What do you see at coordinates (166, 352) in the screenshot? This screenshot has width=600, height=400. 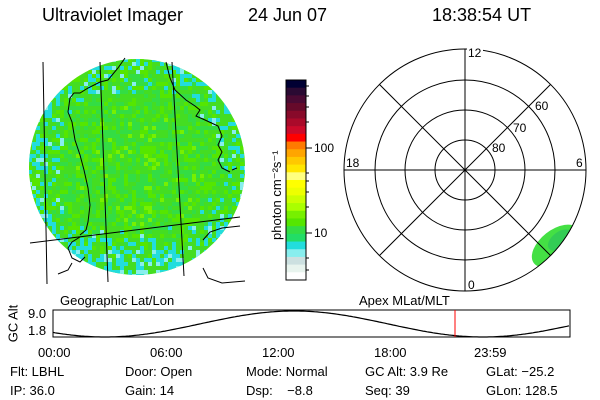 I see `x-tick: 06:00` at bounding box center [166, 352].